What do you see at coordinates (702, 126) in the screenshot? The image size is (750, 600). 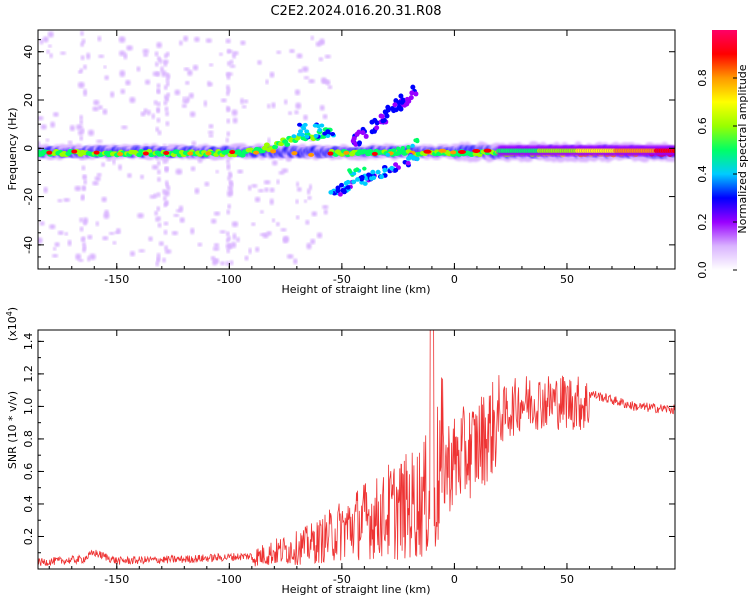 I see `colorbar-tick-label: 0.6` at bounding box center [702, 126].